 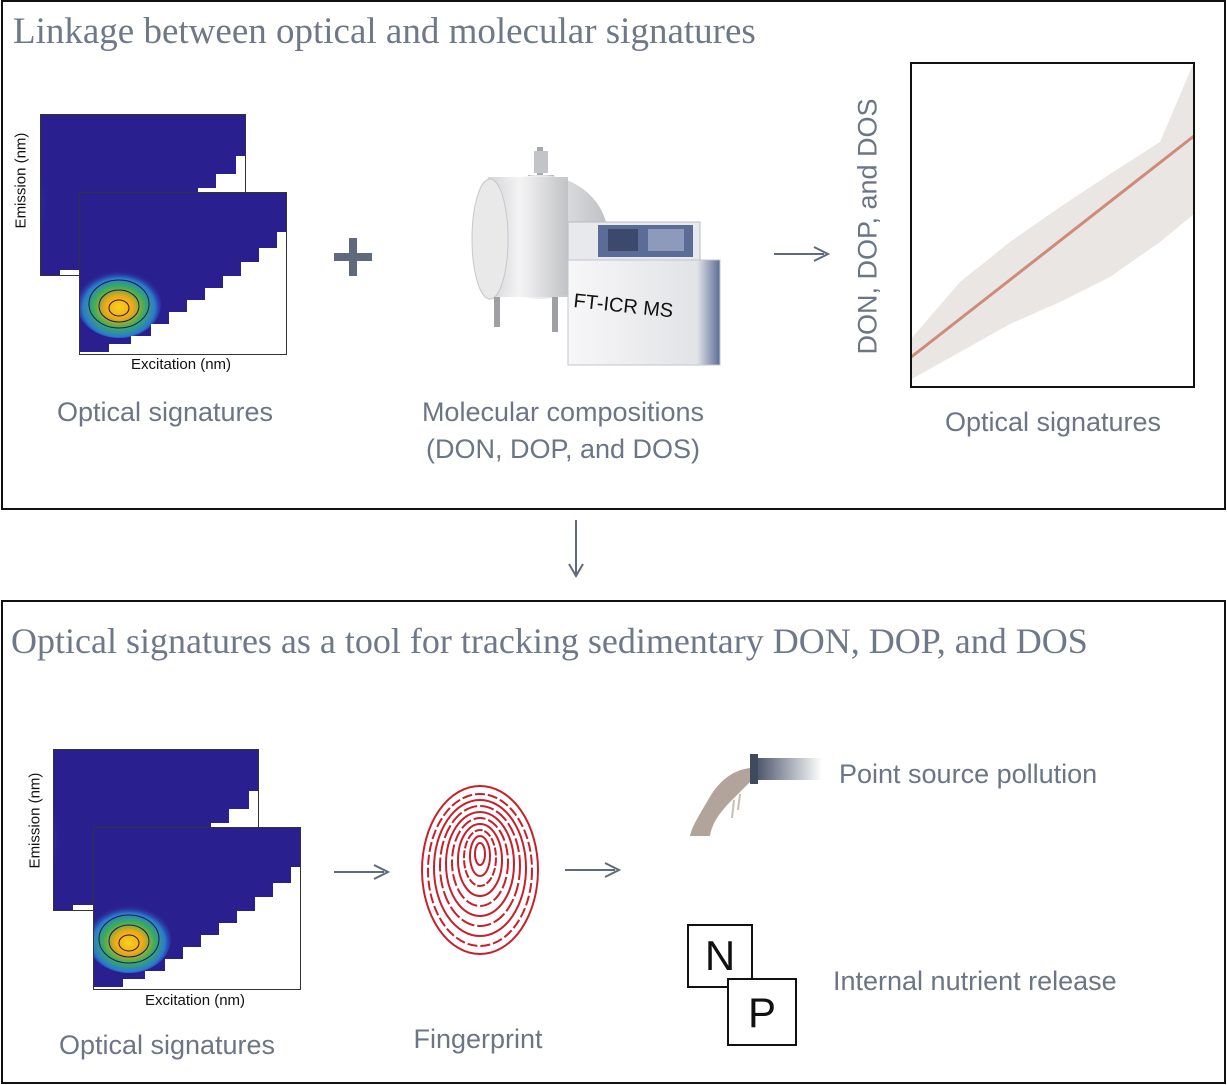 I want to click on point-source-label: Point source pollution, so click(x=968, y=774).